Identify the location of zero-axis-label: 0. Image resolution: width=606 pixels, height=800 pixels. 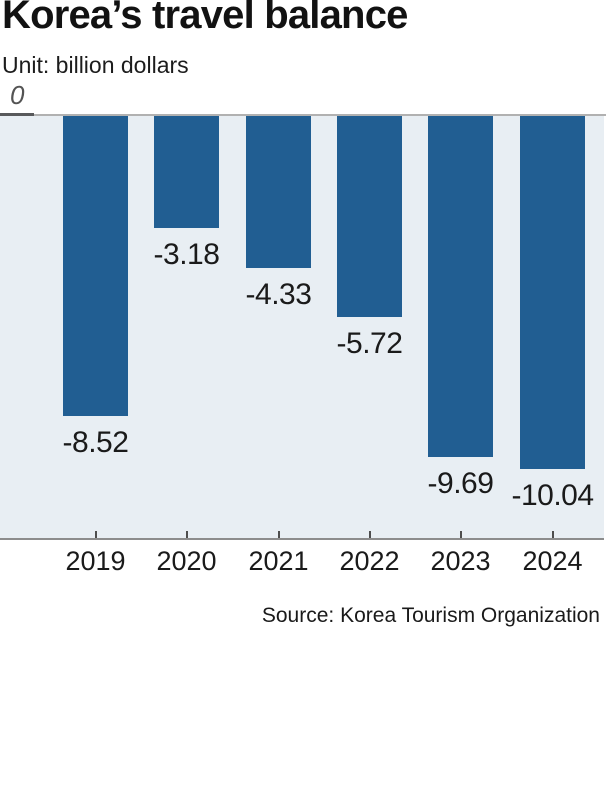
(17, 95).